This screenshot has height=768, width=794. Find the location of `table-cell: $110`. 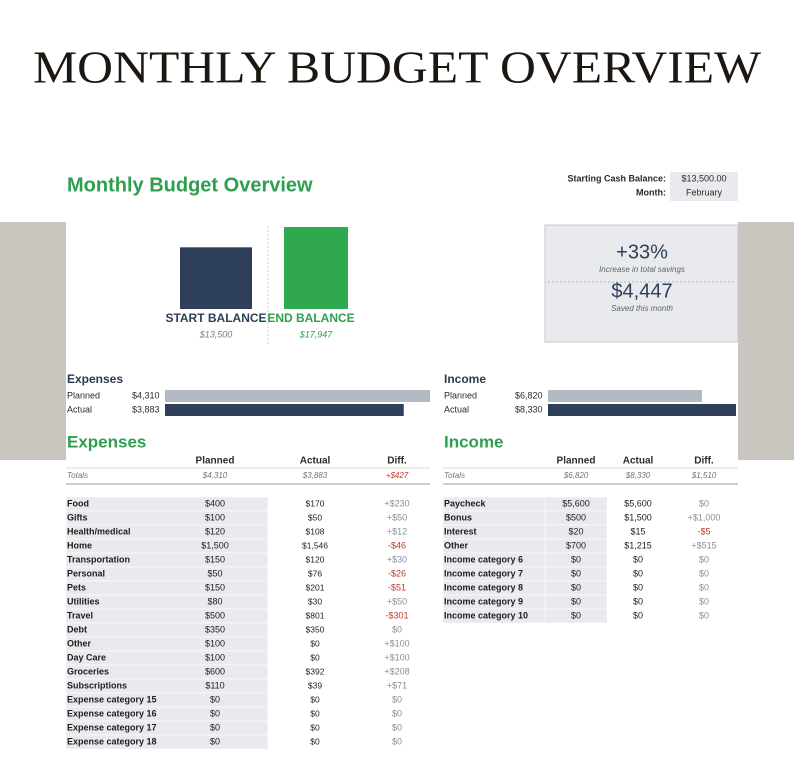

table-cell: $110 is located at coordinates (214, 685).